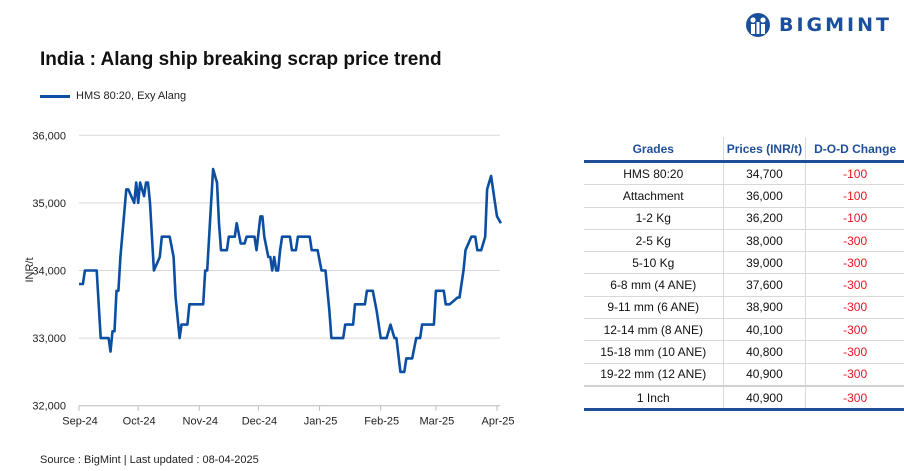 This screenshot has height=471, width=904. What do you see at coordinates (79, 422) in the screenshot?
I see `x-tick-label: Sep-24` at bounding box center [79, 422].